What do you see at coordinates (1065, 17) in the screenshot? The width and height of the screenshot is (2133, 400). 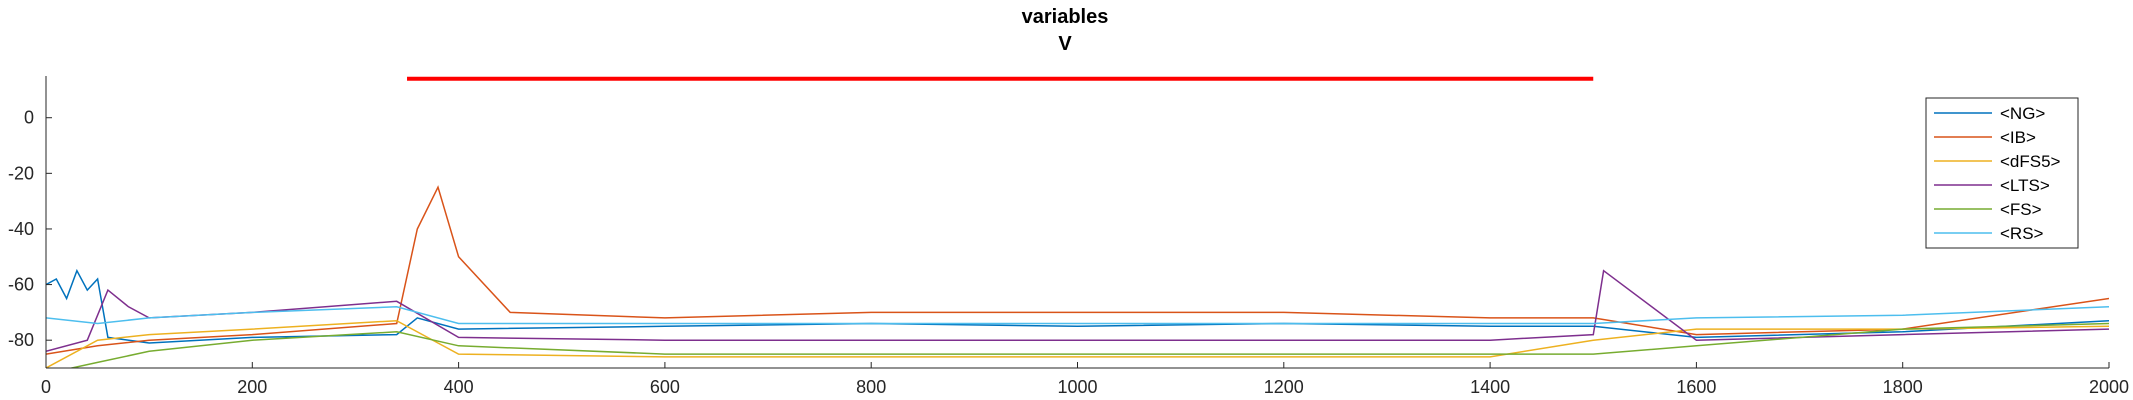 I see `chart-title: variables` at bounding box center [1065, 17].